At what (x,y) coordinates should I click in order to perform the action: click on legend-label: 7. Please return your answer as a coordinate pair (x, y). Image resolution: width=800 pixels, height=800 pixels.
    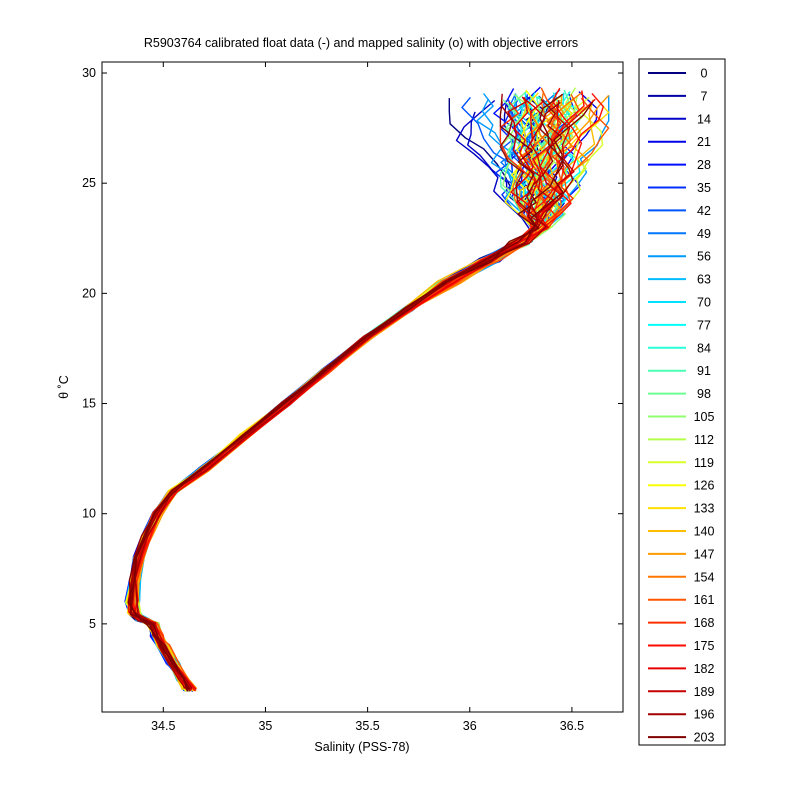
    Looking at the image, I should click on (704, 96).